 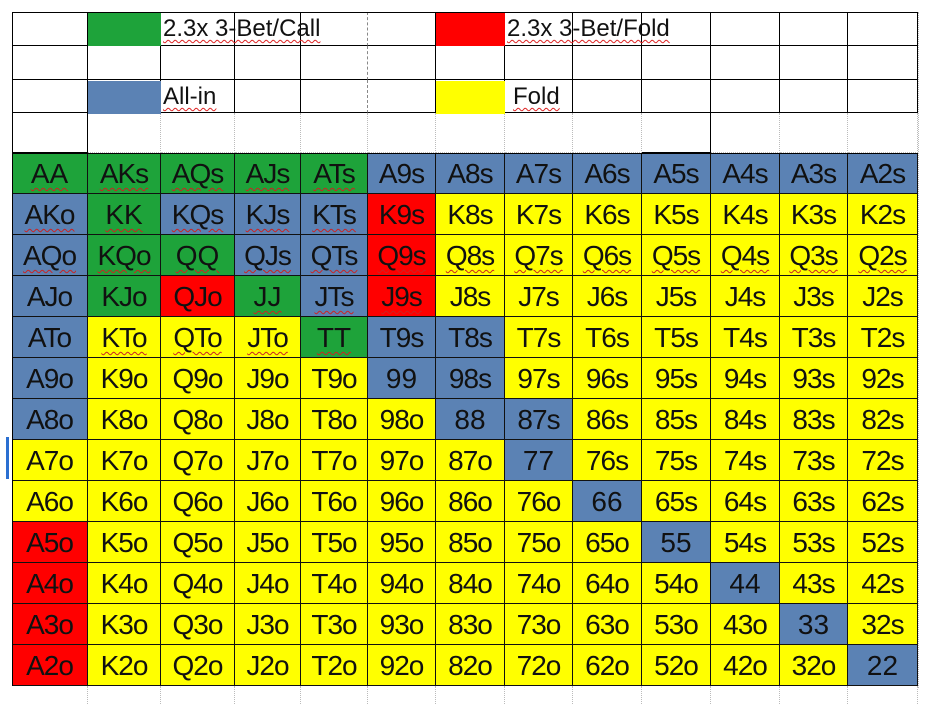 What do you see at coordinates (50, 214) in the screenshot?
I see `hand-cell-AKo: AKo` at bounding box center [50, 214].